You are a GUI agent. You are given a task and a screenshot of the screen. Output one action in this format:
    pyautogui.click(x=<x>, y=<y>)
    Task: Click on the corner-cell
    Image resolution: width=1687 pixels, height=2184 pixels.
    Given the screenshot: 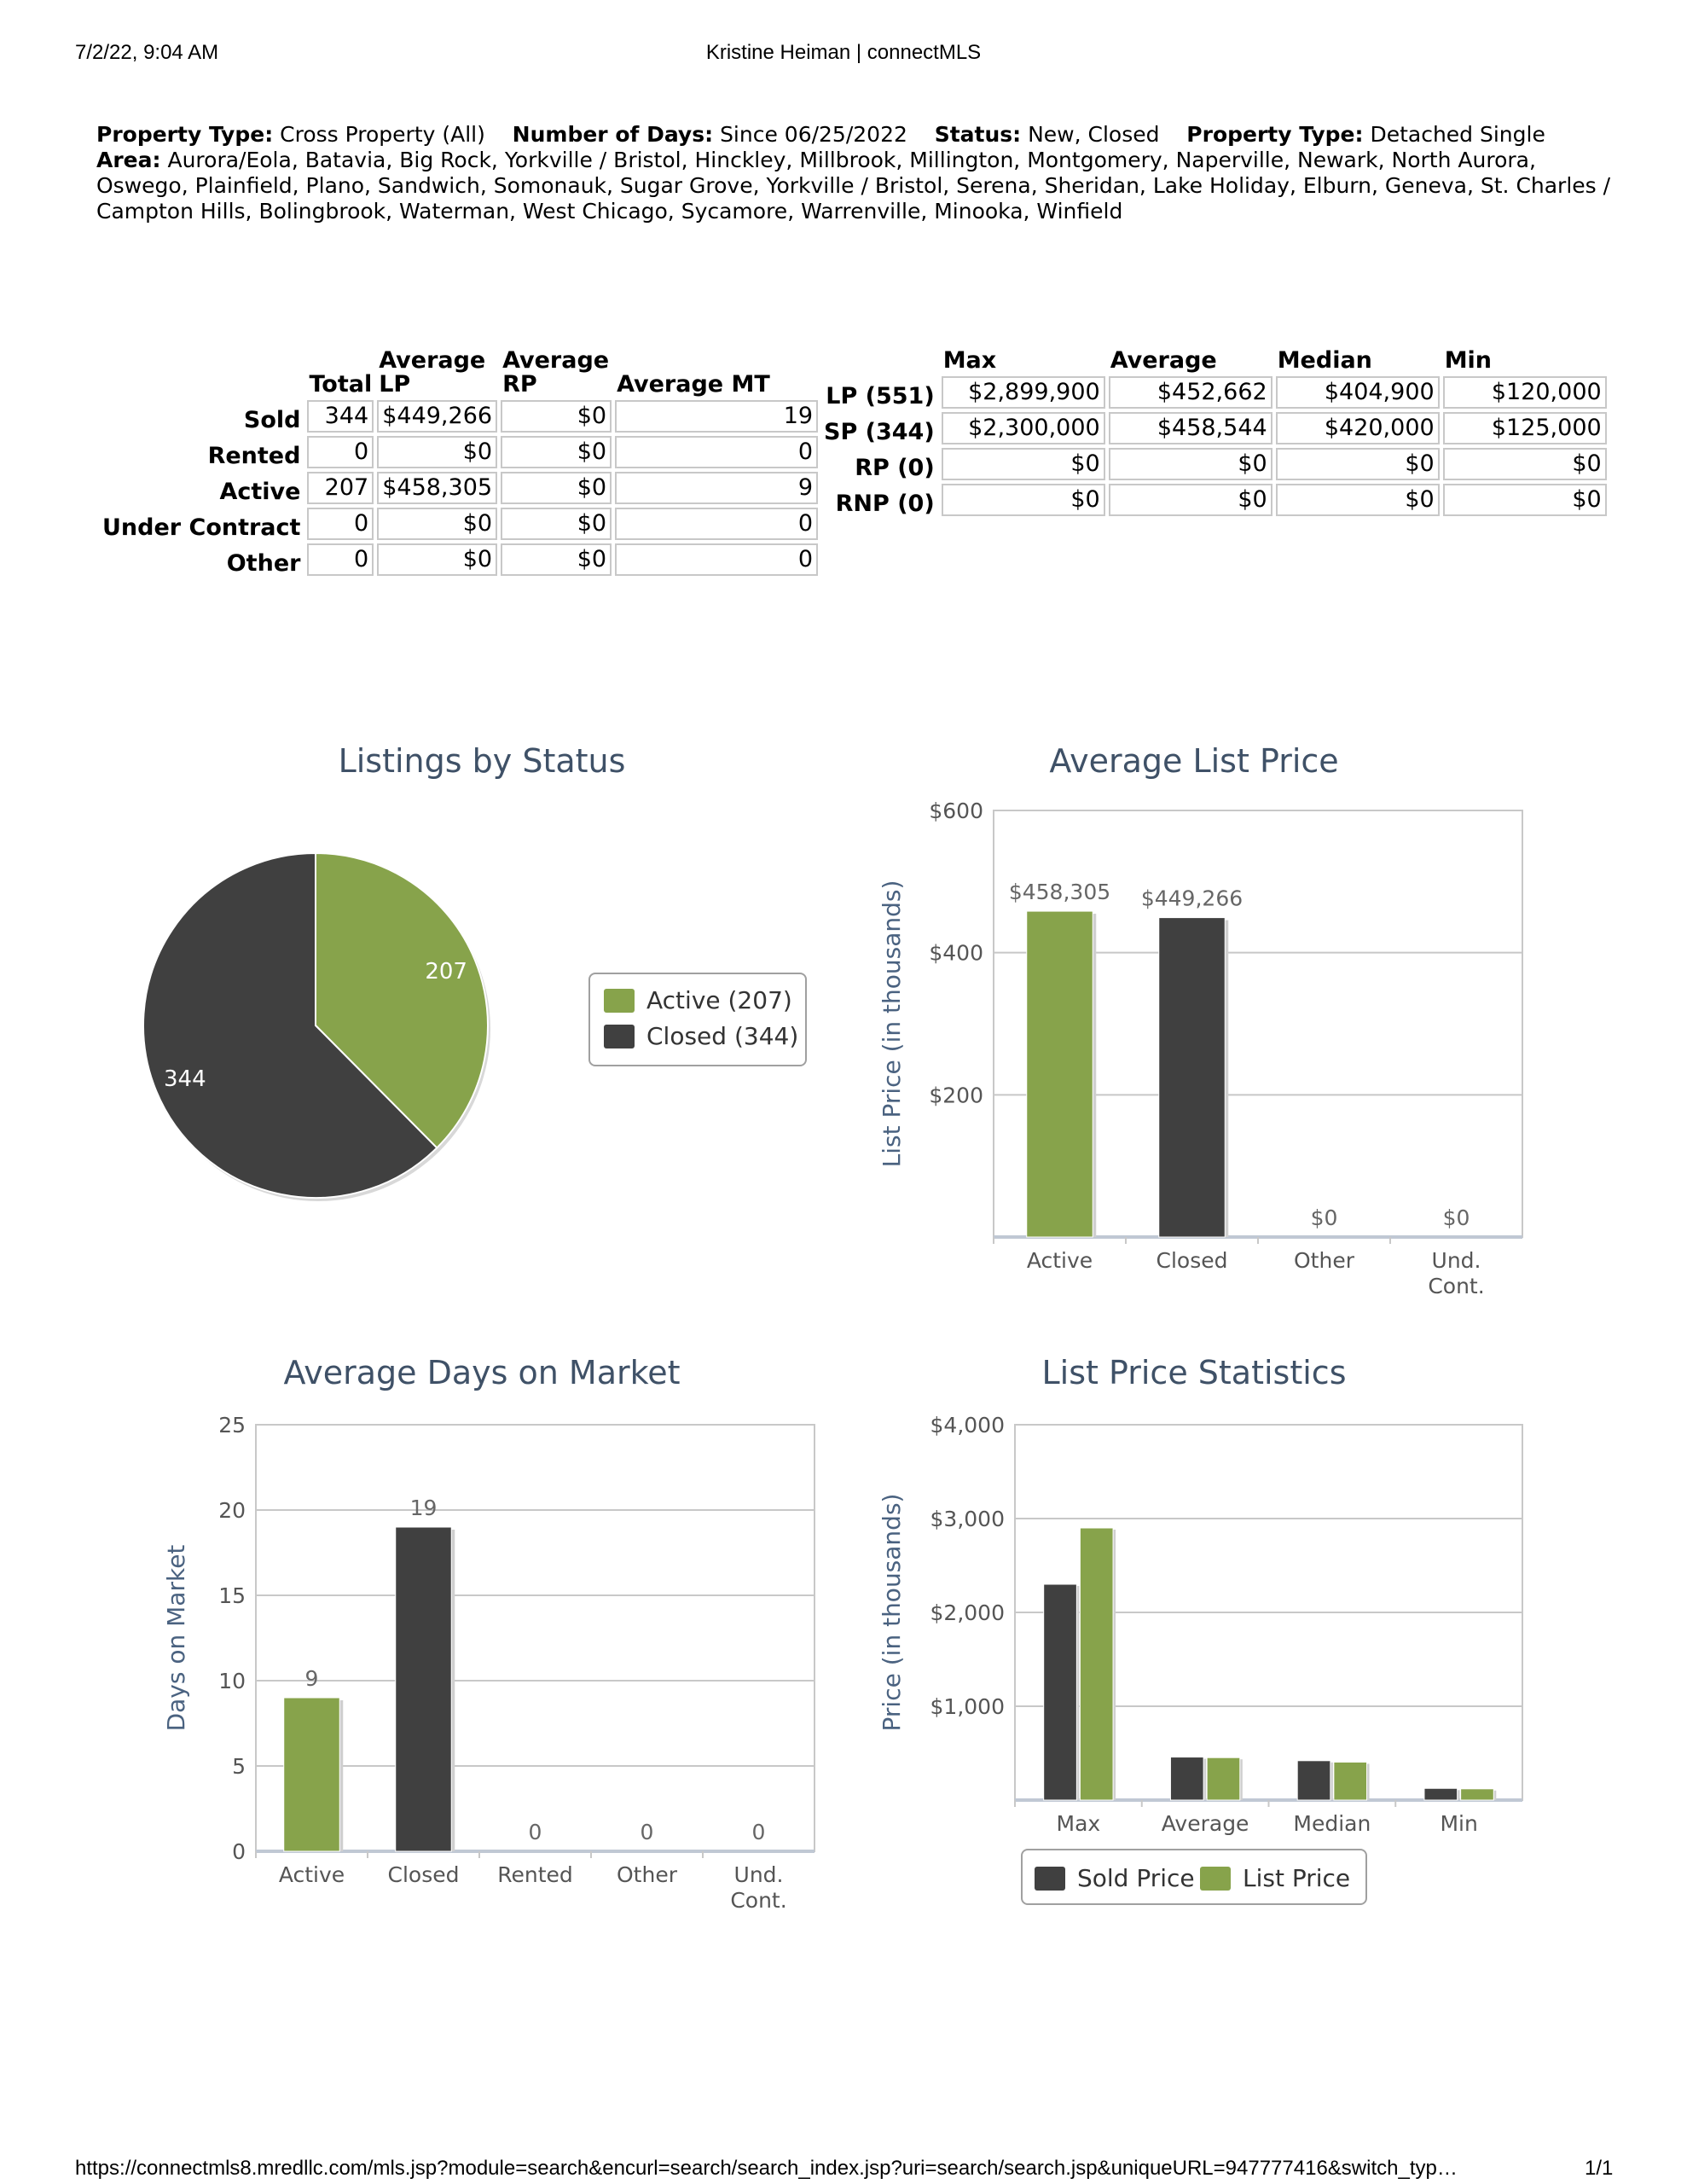 What is the action you would take?
    pyautogui.click(x=202, y=373)
    